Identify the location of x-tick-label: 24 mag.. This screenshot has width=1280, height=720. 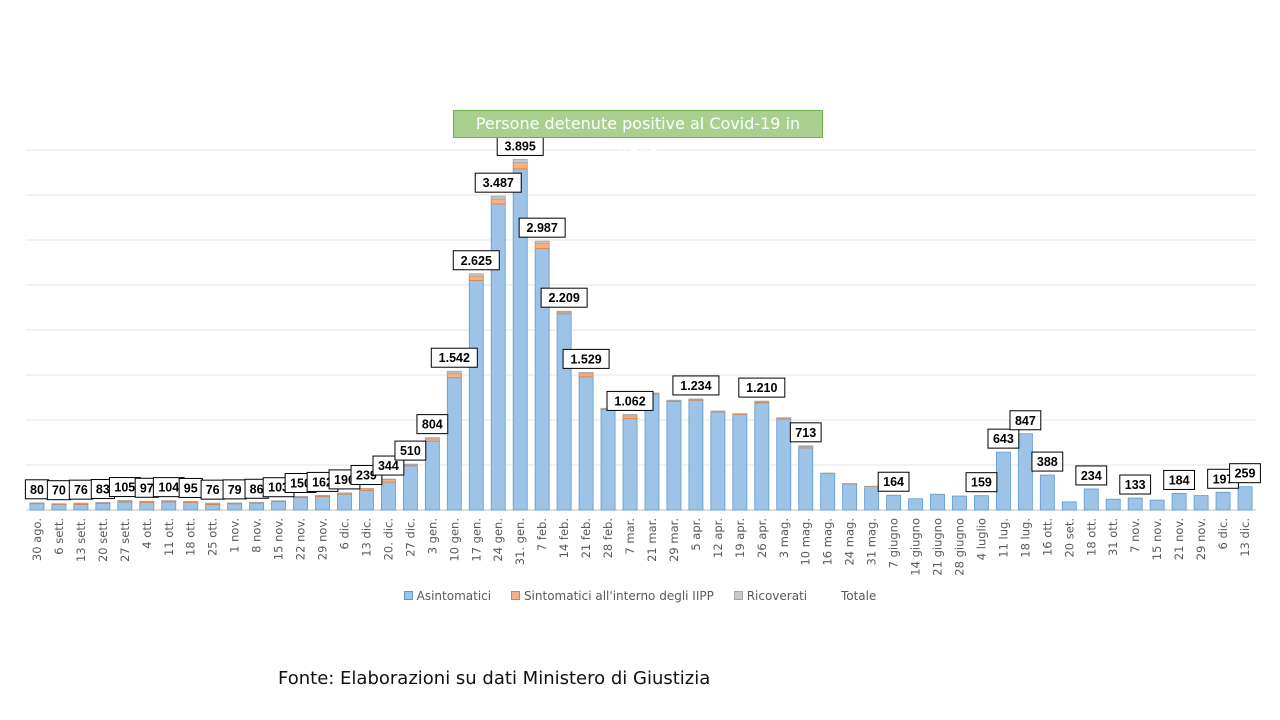
(850, 542).